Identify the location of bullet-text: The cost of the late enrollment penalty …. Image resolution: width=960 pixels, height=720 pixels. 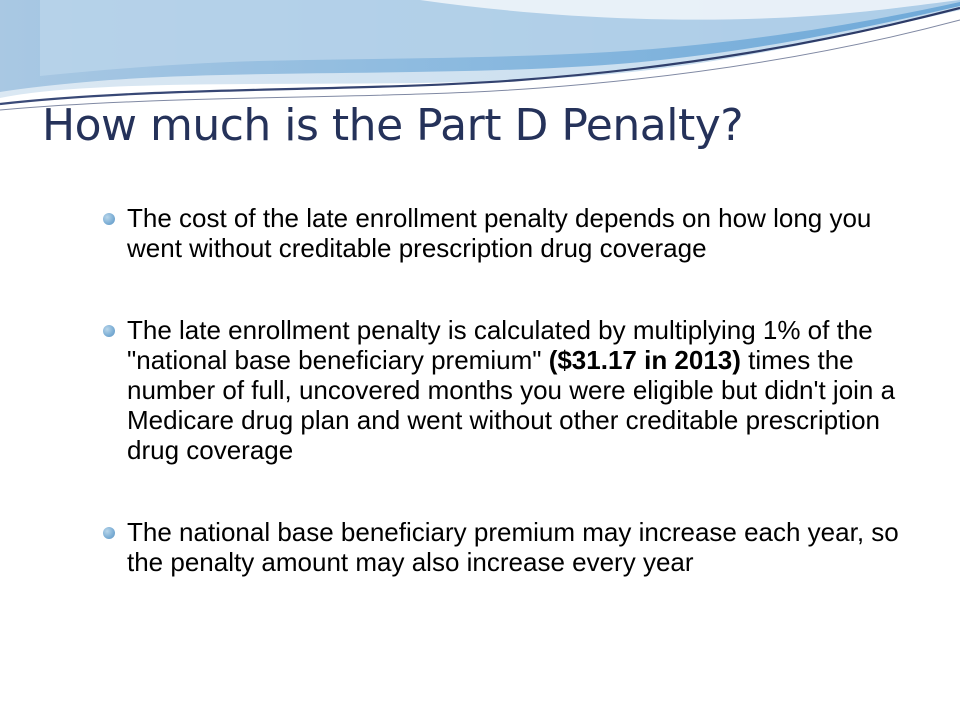
(499, 233).